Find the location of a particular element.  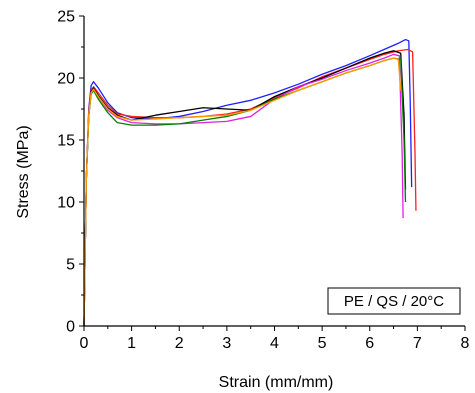

y-tick-label: 20 is located at coordinates (66, 79).